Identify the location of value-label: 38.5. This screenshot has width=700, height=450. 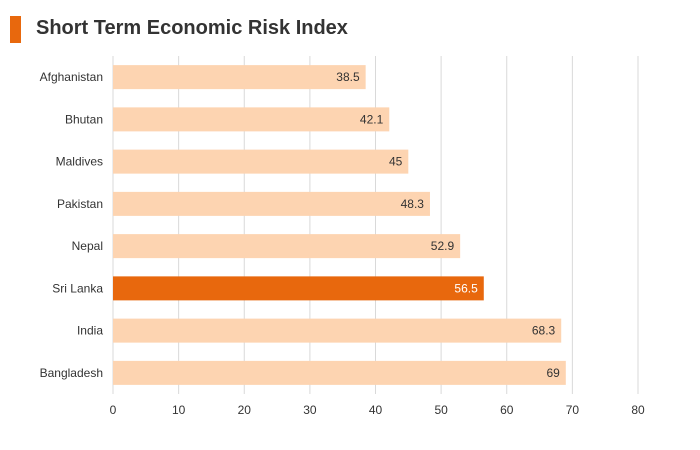
(348, 77).